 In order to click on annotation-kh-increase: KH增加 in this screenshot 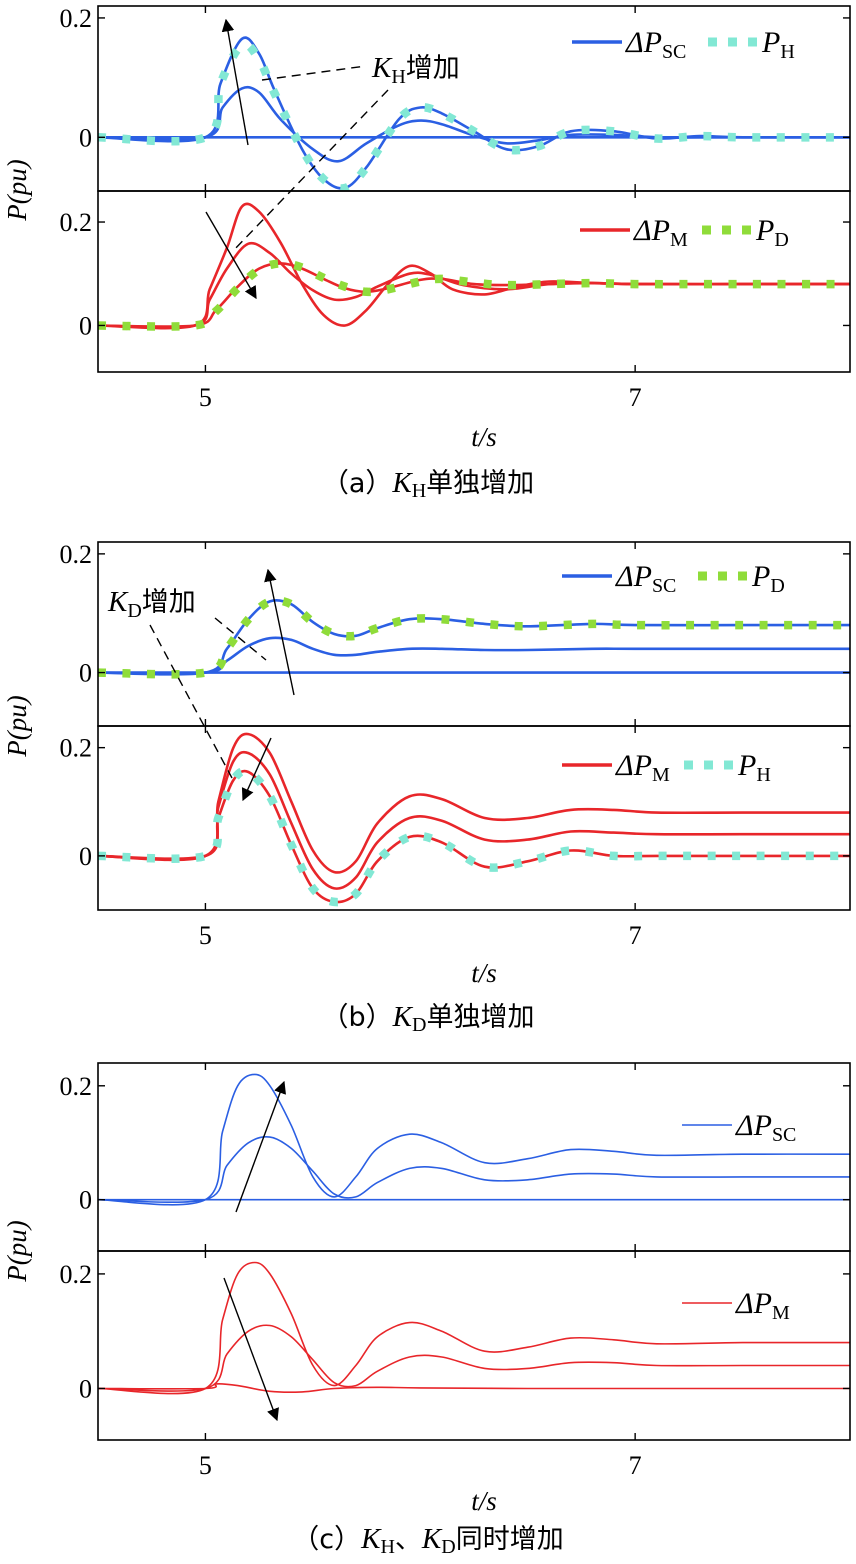, I will do `click(415, 70)`.